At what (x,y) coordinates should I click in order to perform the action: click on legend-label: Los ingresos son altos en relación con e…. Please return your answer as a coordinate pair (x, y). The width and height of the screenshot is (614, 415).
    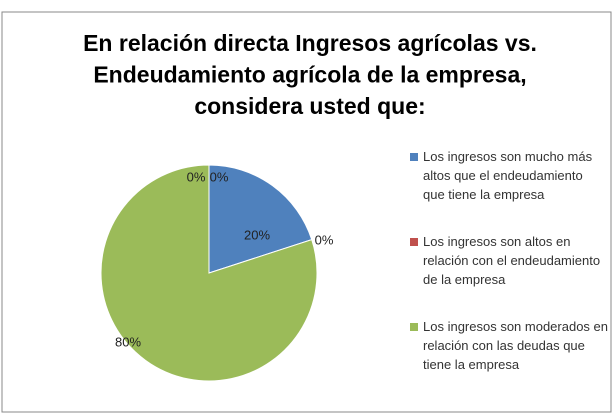
    Looking at the image, I should click on (512, 260).